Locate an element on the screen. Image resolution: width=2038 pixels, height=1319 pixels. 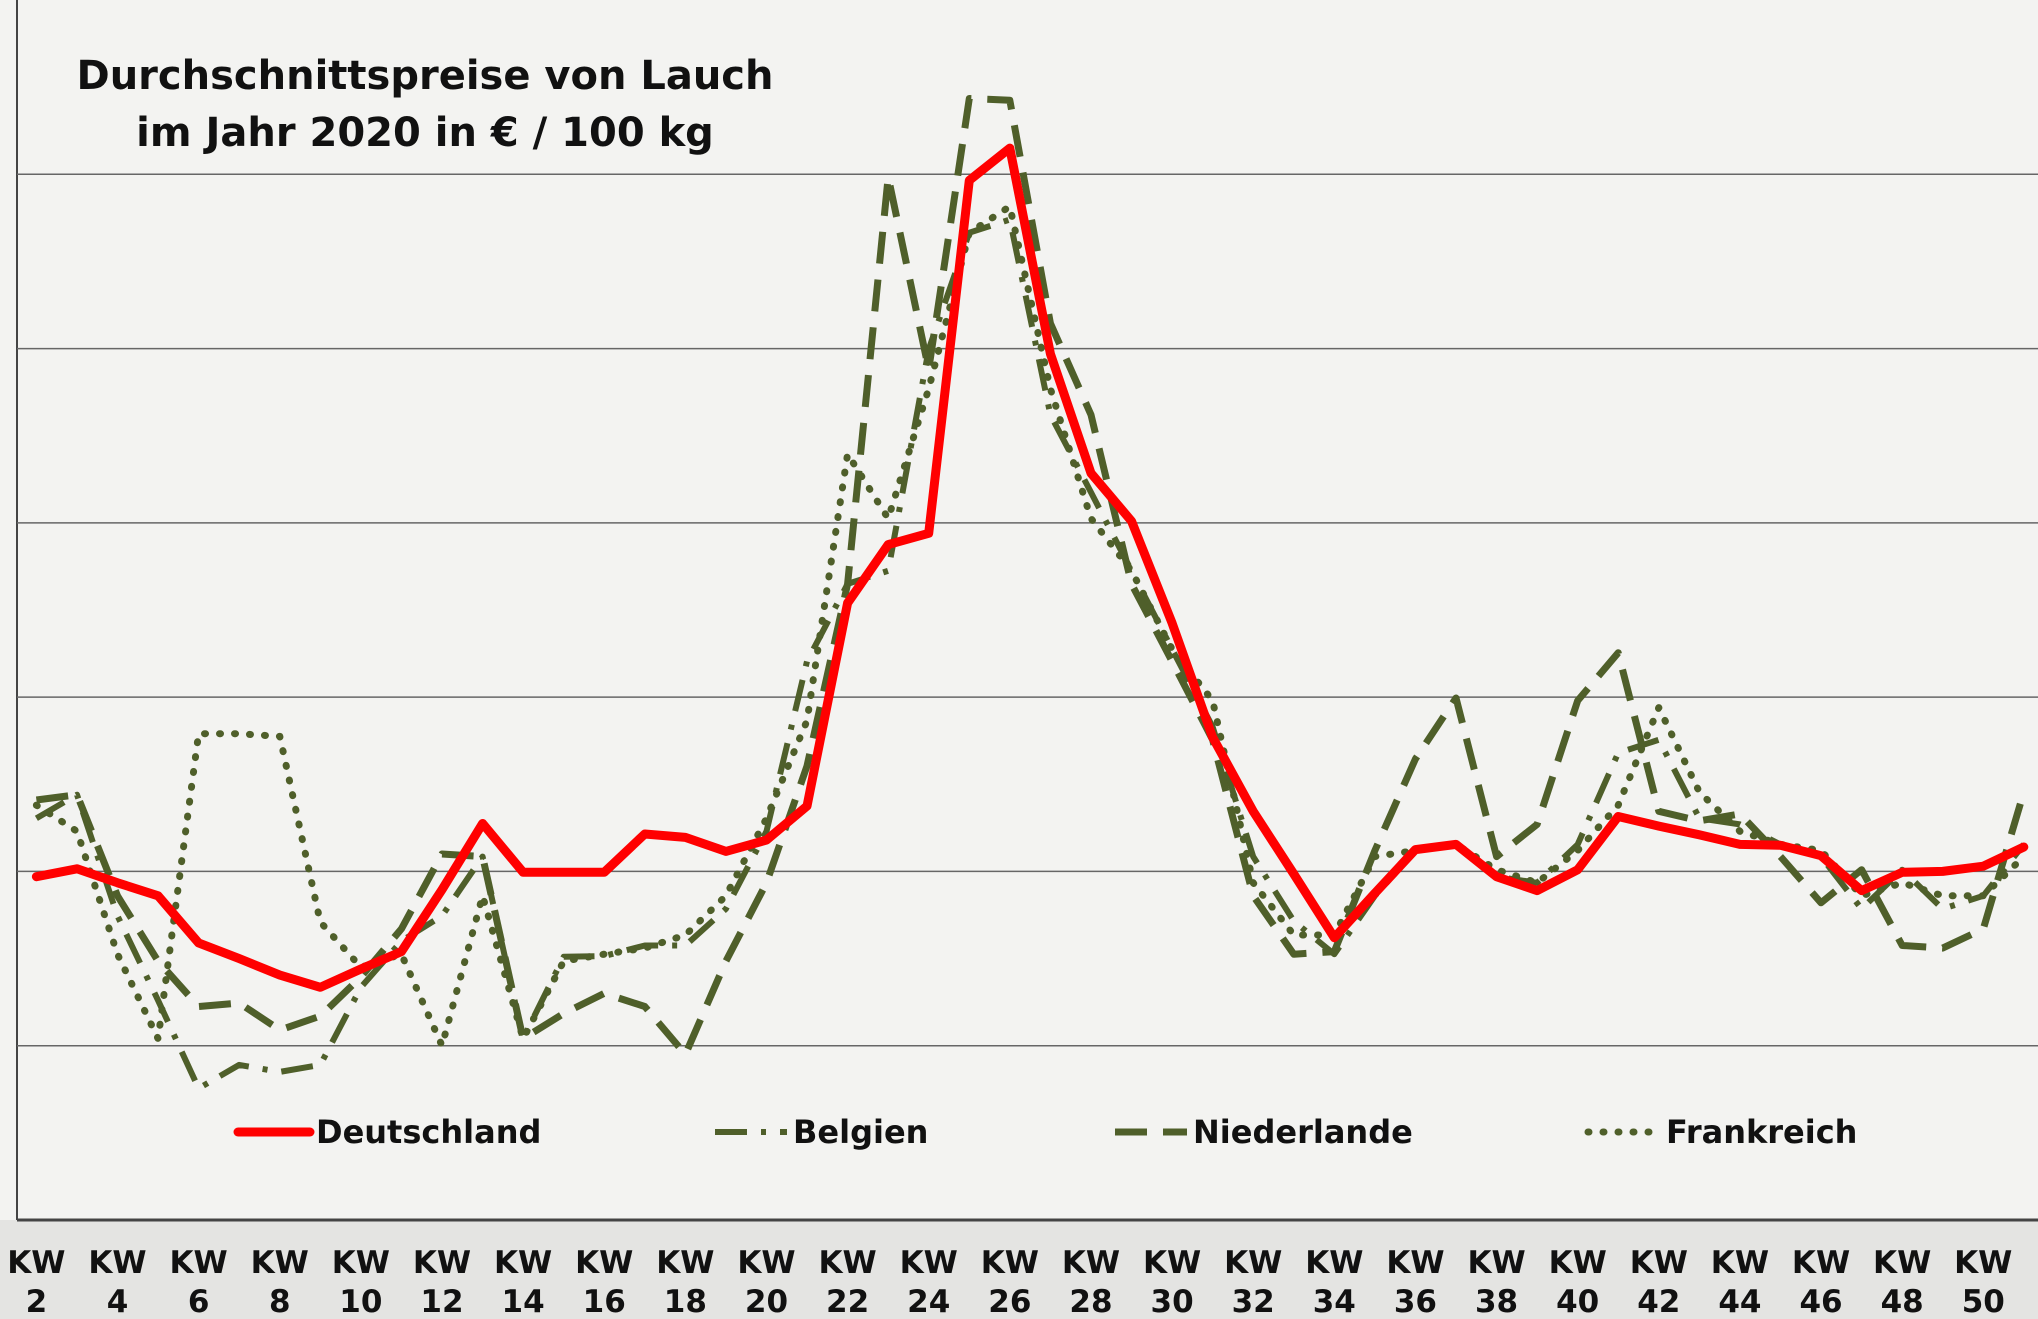
x-tick-label: KW 48 is located at coordinates (1902, 1282).